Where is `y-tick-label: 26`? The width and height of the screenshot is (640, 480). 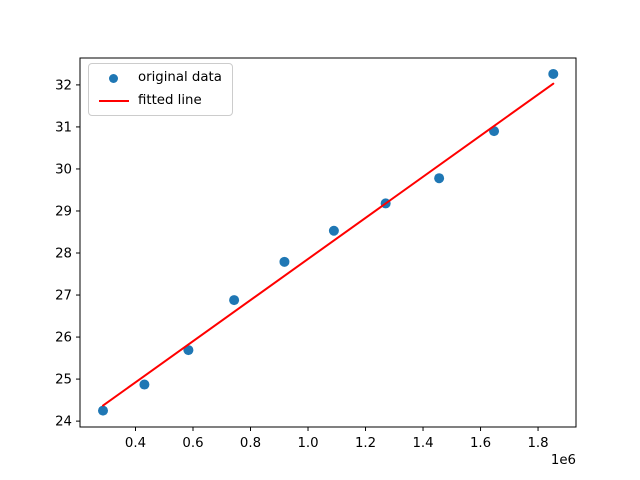 y-tick-label: 26 is located at coordinates (63, 338).